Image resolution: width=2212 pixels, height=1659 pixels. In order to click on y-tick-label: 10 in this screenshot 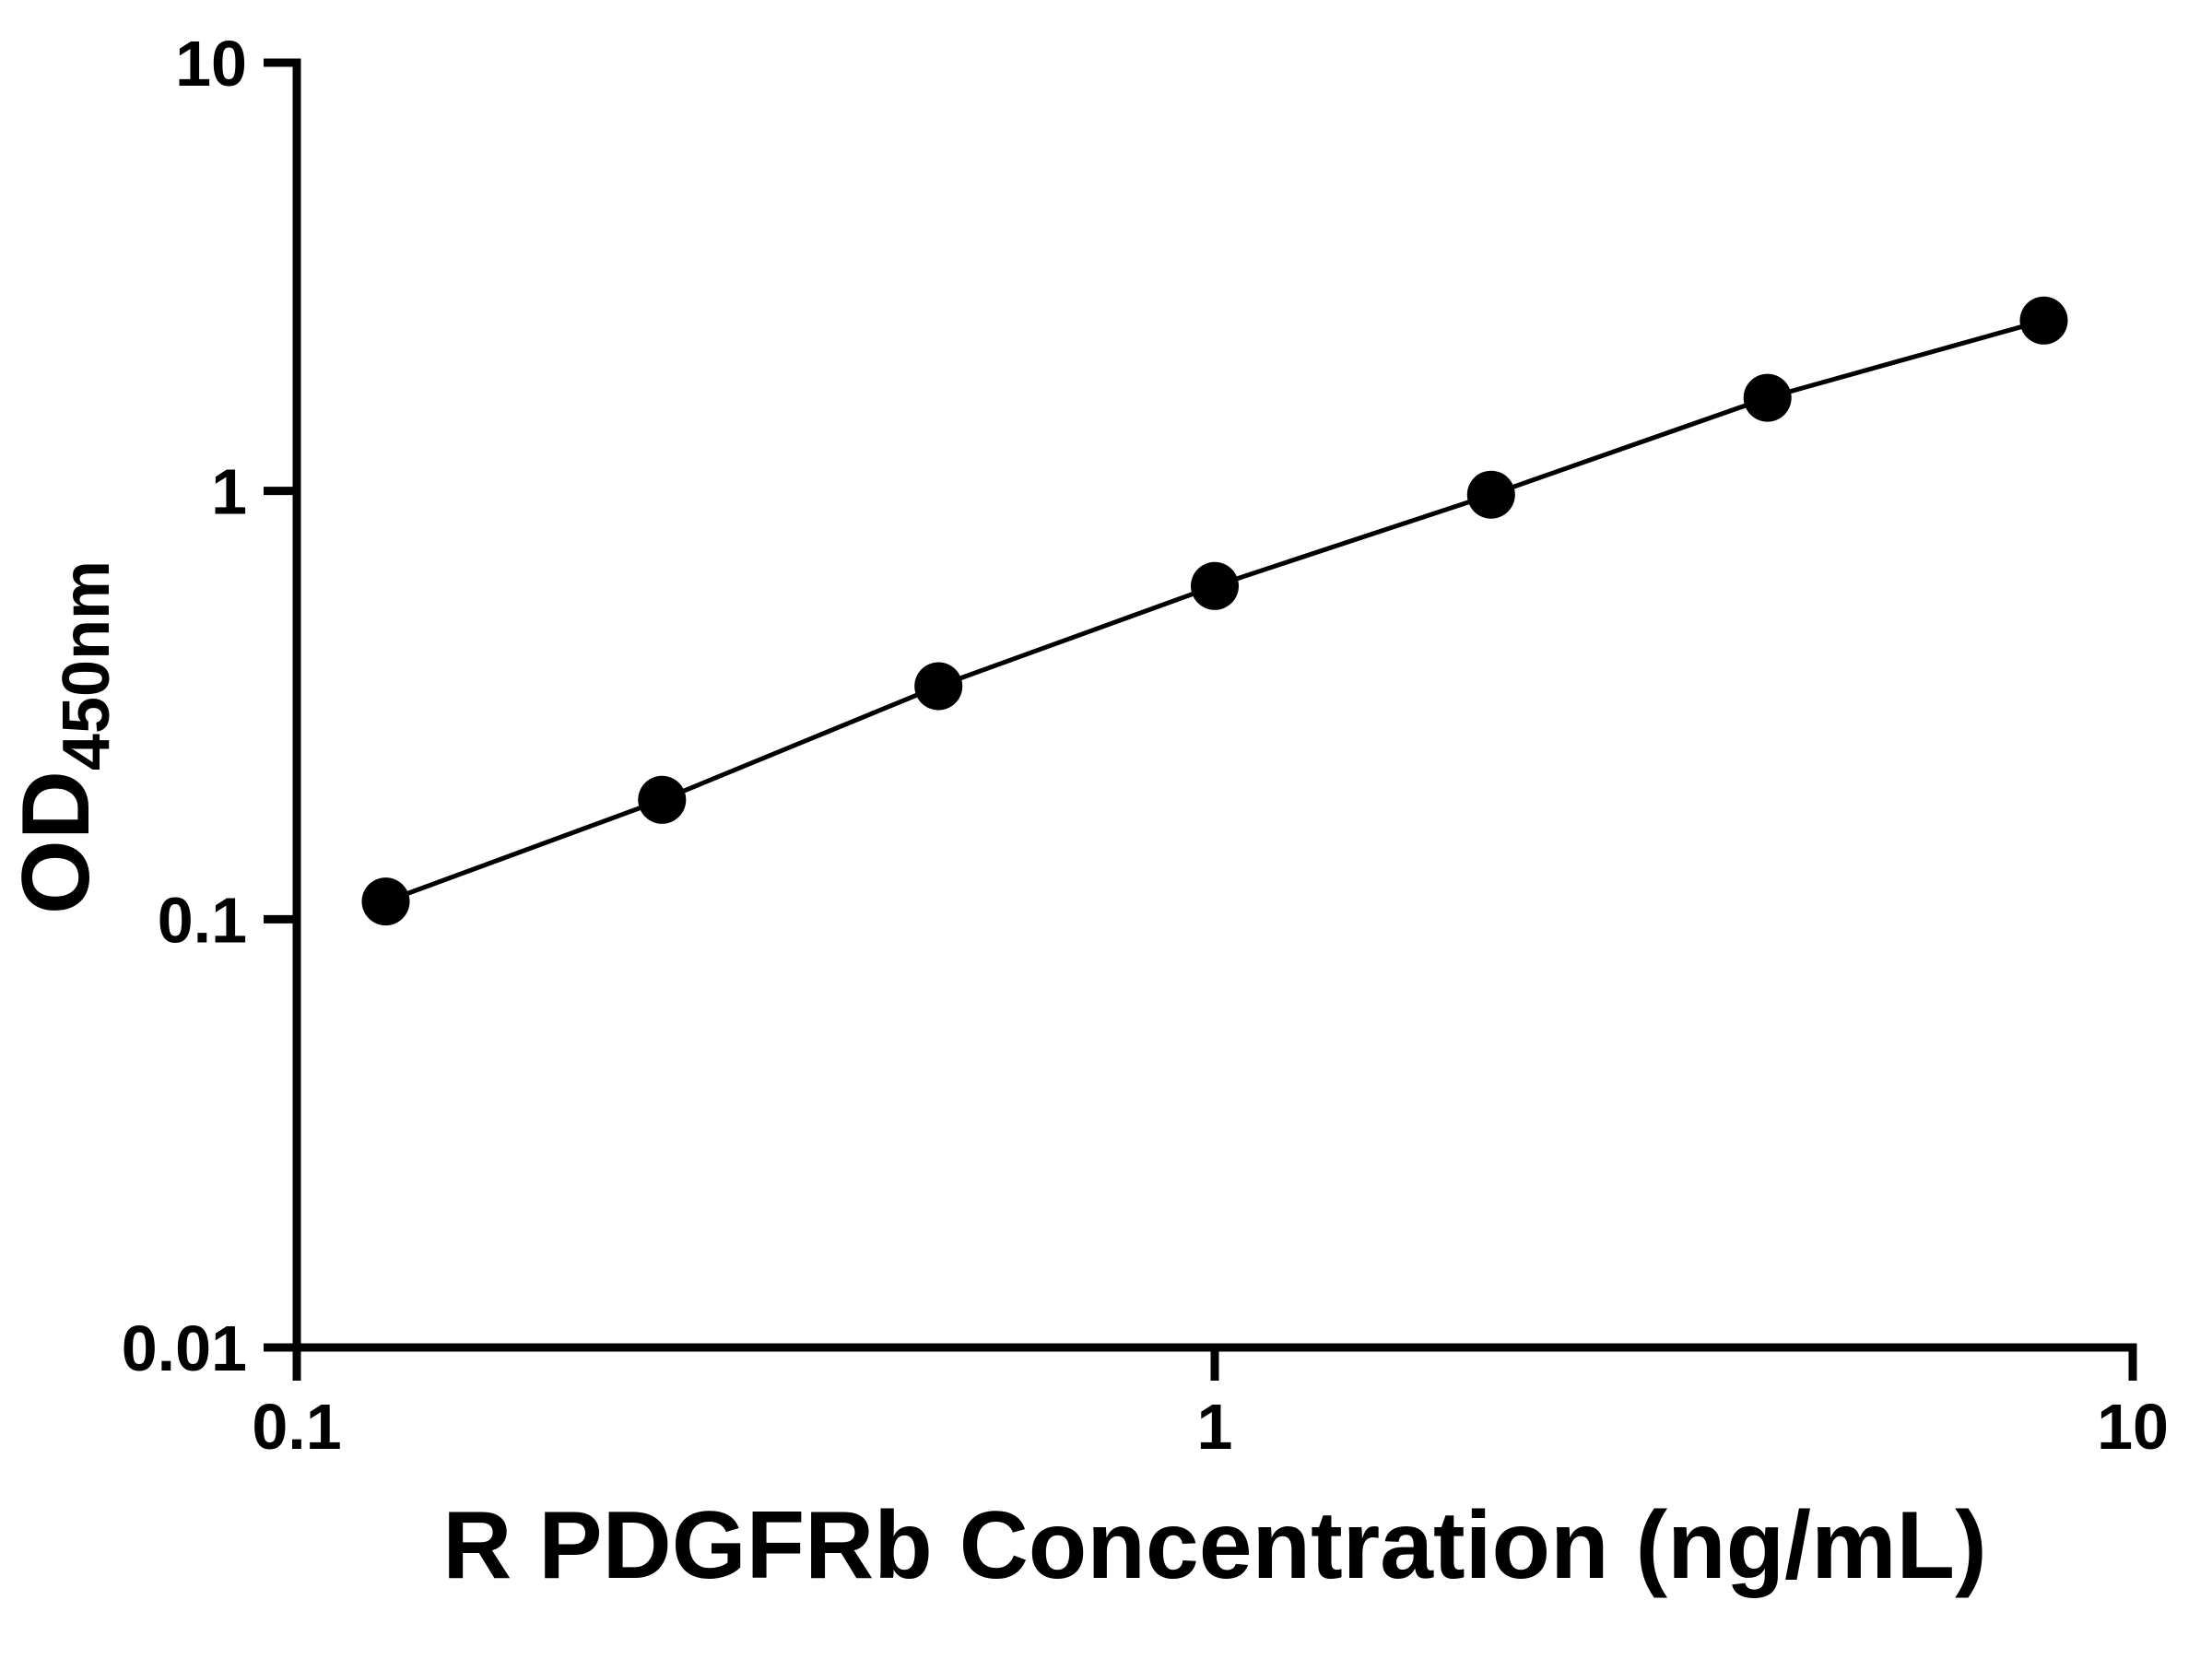, I will do `click(211, 64)`.